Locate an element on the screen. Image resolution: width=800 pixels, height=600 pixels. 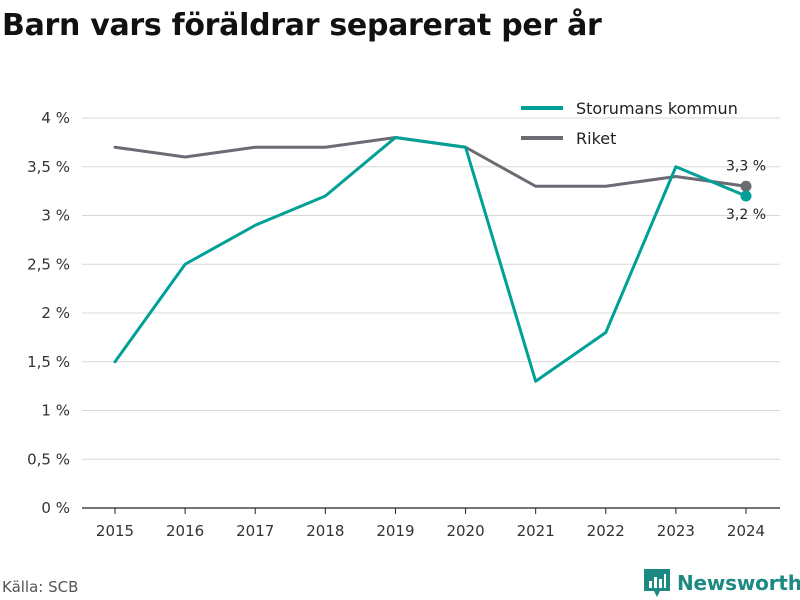
legend-label: Storumans kommun is located at coordinates (657, 108).